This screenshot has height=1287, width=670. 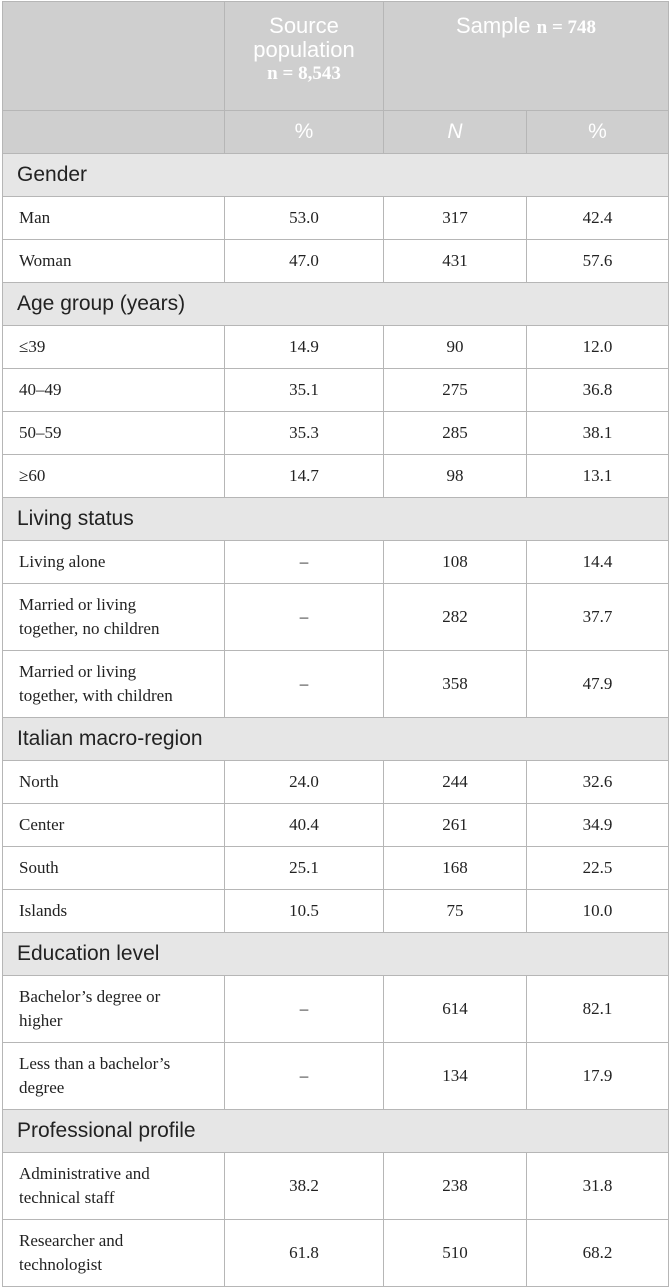 I want to click on row-label-line2: technologist, so click(x=61, y=1264).